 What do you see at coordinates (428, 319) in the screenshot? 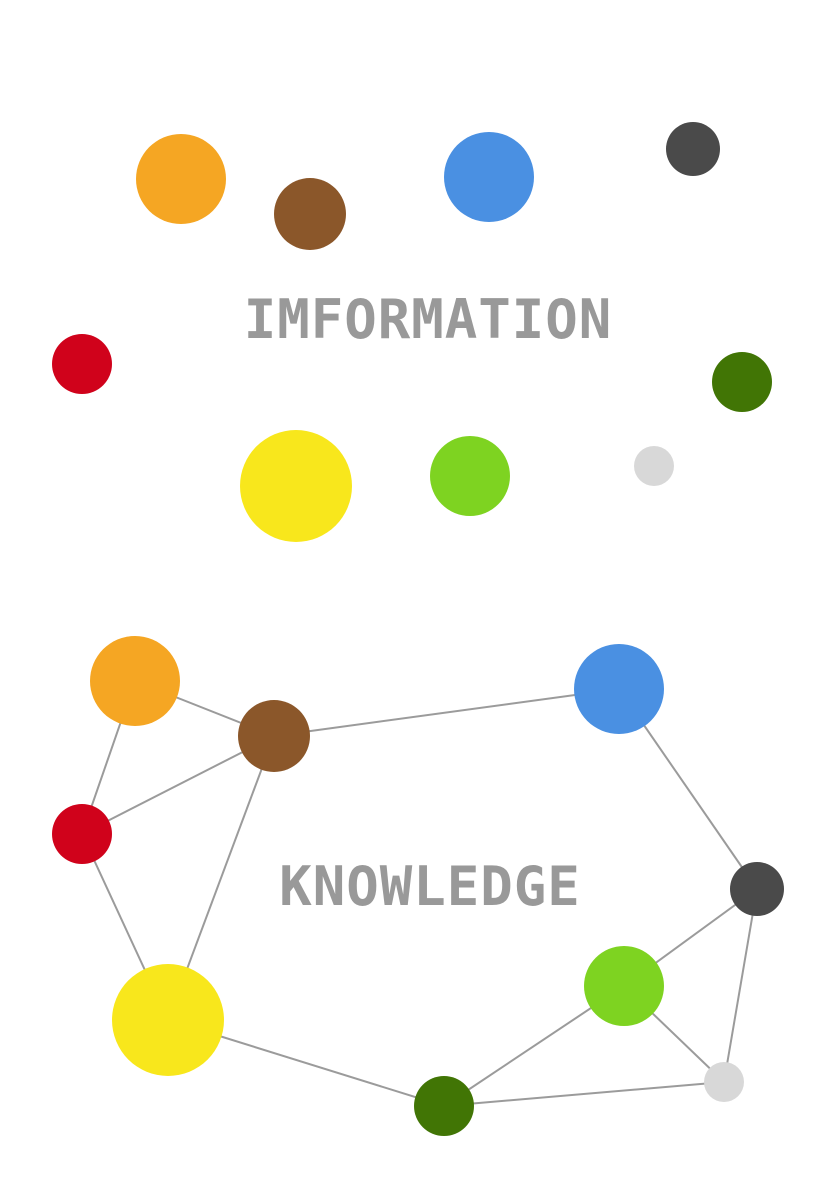
I see `information-title: IMFORMATION` at bounding box center [428, 319].